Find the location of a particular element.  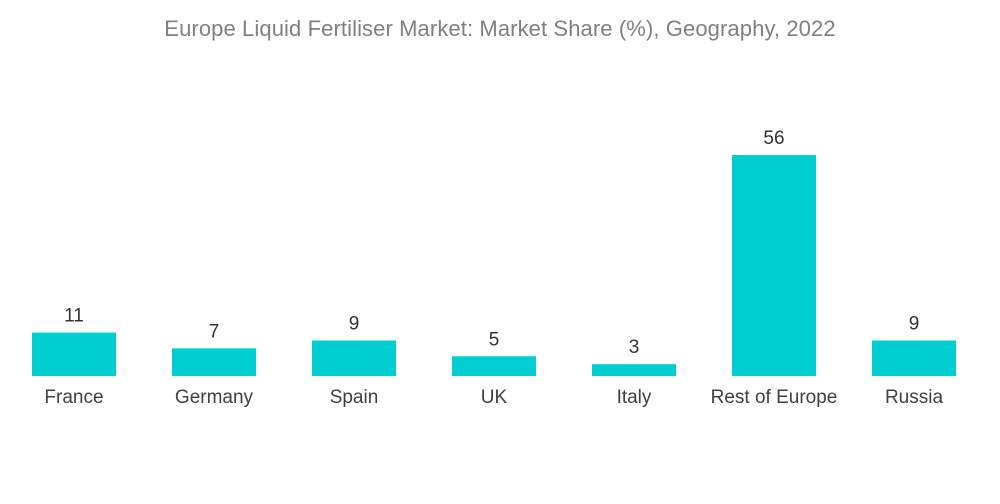

category-label-russia: Russia is located at coordinates (914, 397).